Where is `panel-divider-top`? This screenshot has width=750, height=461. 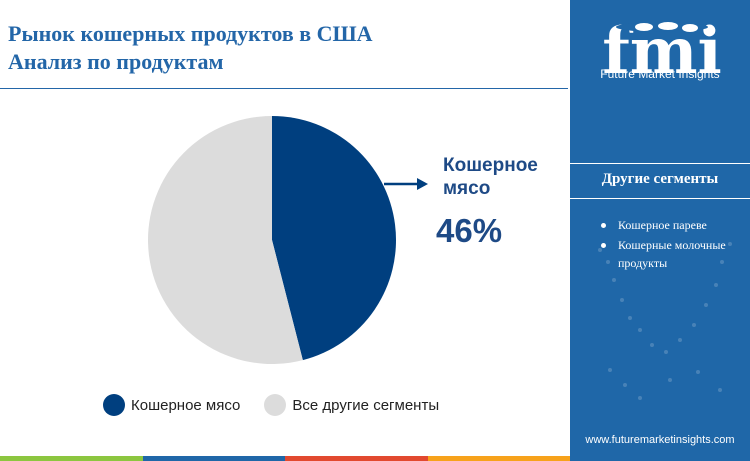 panel-divider-top is located at coordinates (660, 163).